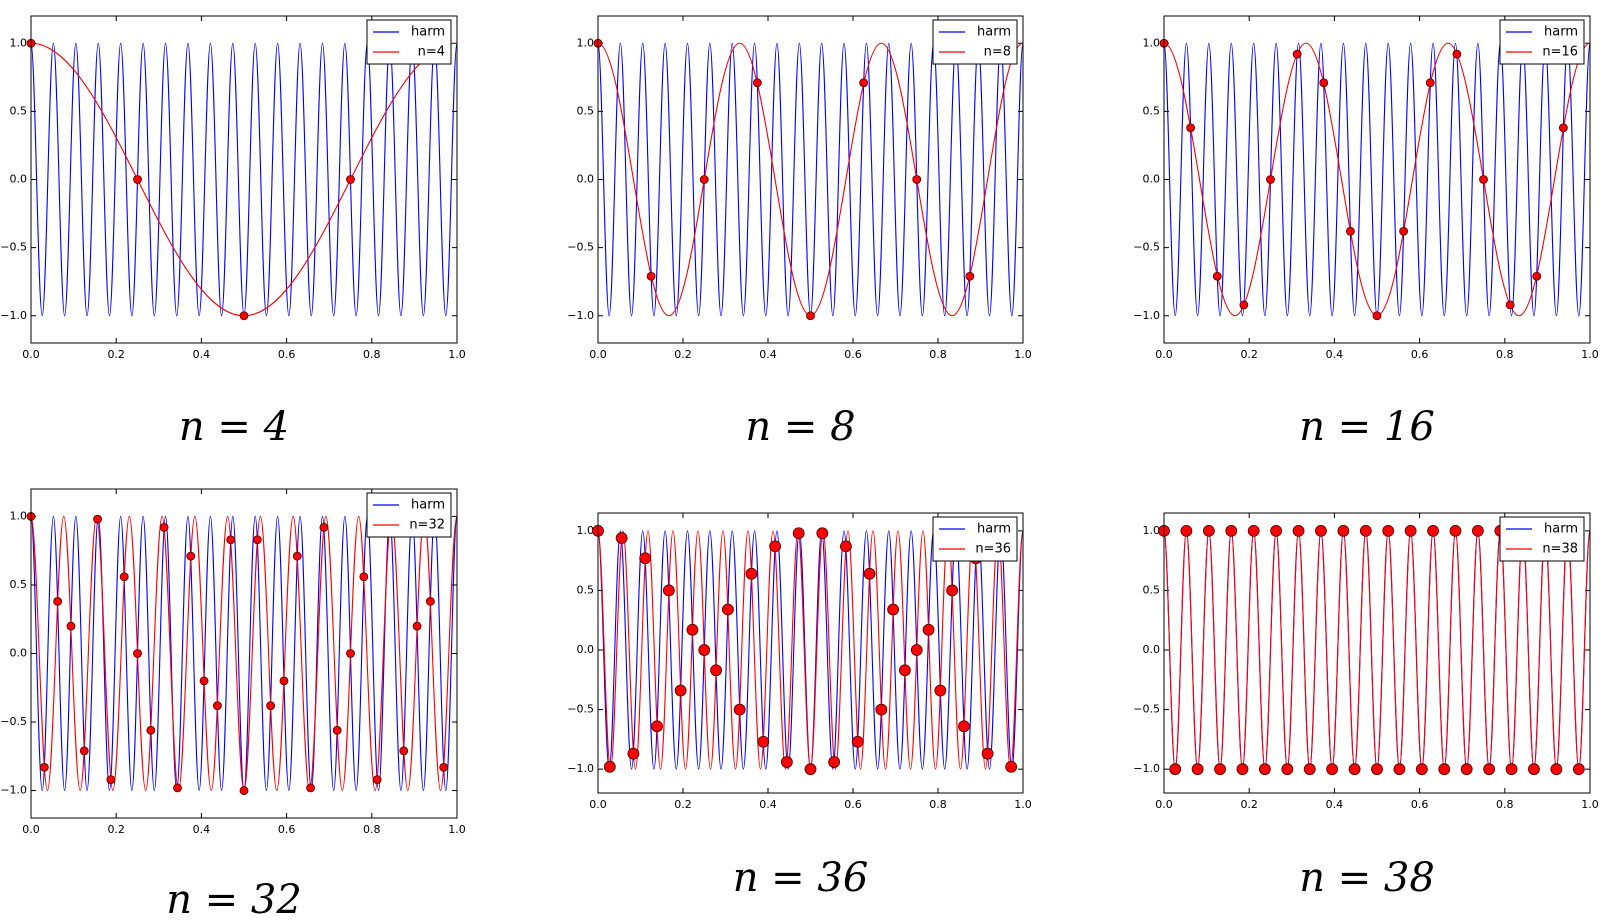  Describe the element at coordinates (801, 878) in the screenshot. I see `caption: n = 36` at that location.